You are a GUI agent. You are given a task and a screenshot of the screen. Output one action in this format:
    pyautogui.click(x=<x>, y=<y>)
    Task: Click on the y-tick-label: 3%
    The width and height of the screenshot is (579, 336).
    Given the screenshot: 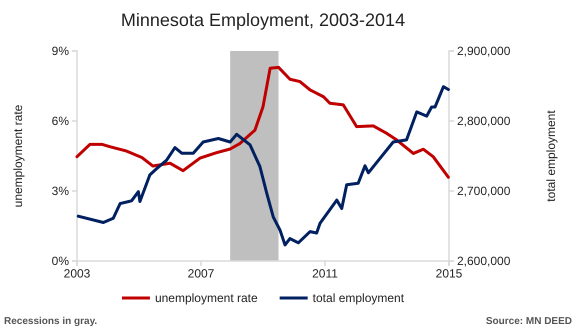 What is the action you would take?
    pyautogui.click(x=61, y=191)
    